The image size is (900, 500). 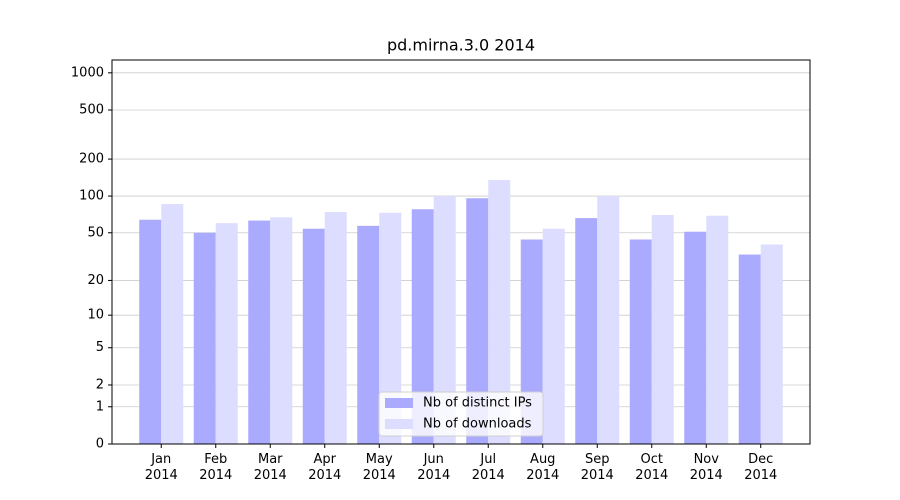 What do you see at coordinates (761, 467) in the screenshot?
I see `x-tick-label: Dec 2014` at bounding box center [761, 467].